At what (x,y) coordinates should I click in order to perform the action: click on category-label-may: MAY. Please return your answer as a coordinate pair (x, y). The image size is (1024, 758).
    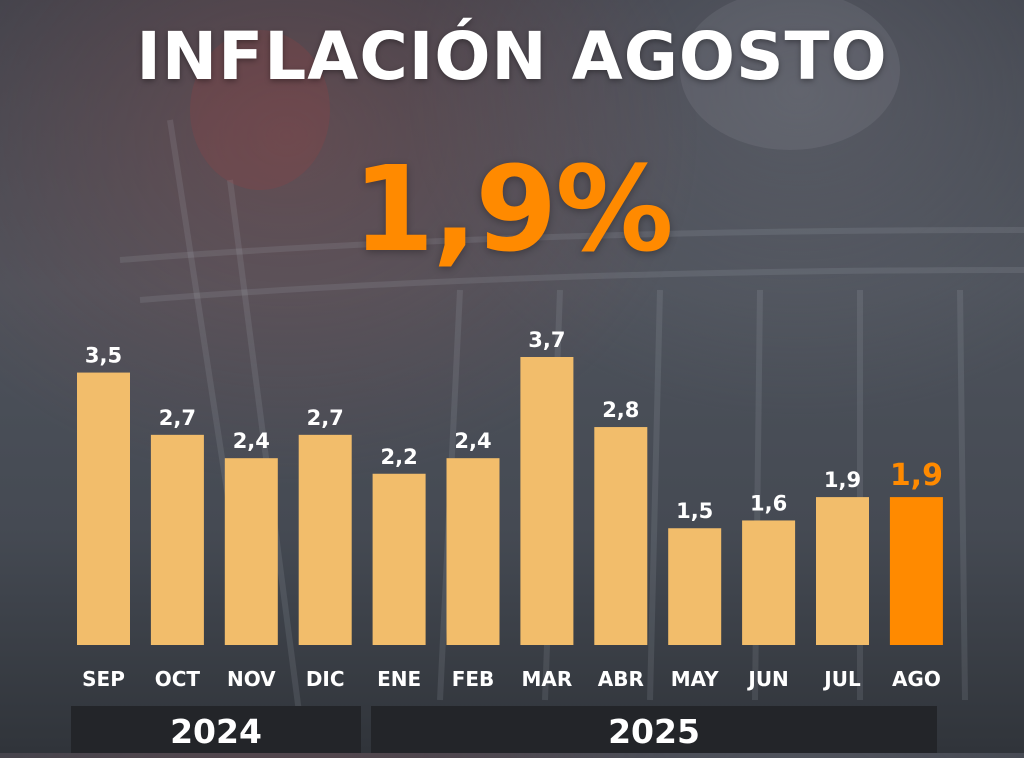
    Looking at the image, I should click on (695, 679).